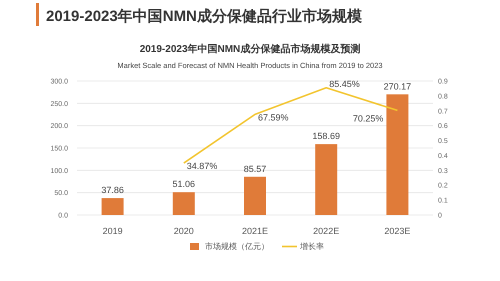 This screenshot has width=500, height=281. What do you see at coordinates (184, 231) in the screenshot?
I see `x-tick-label: 2020` at bounding box center [184, 231].